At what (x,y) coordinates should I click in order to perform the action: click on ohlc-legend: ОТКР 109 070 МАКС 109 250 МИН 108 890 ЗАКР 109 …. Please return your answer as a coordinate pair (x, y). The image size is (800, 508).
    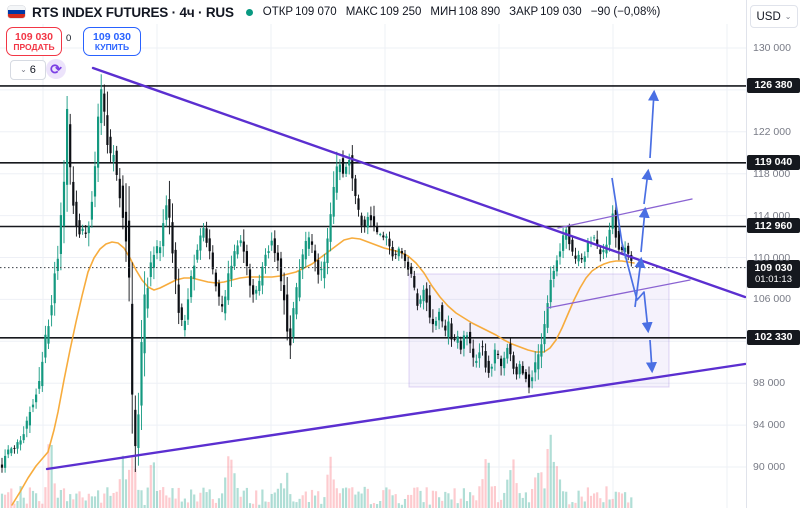
    Looking at the image, I should click on (462, 12).